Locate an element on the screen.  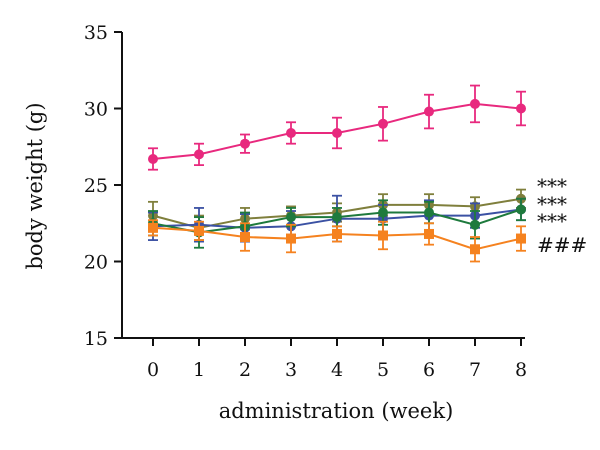
significance-label: ### is located at coordinates (562, 245).